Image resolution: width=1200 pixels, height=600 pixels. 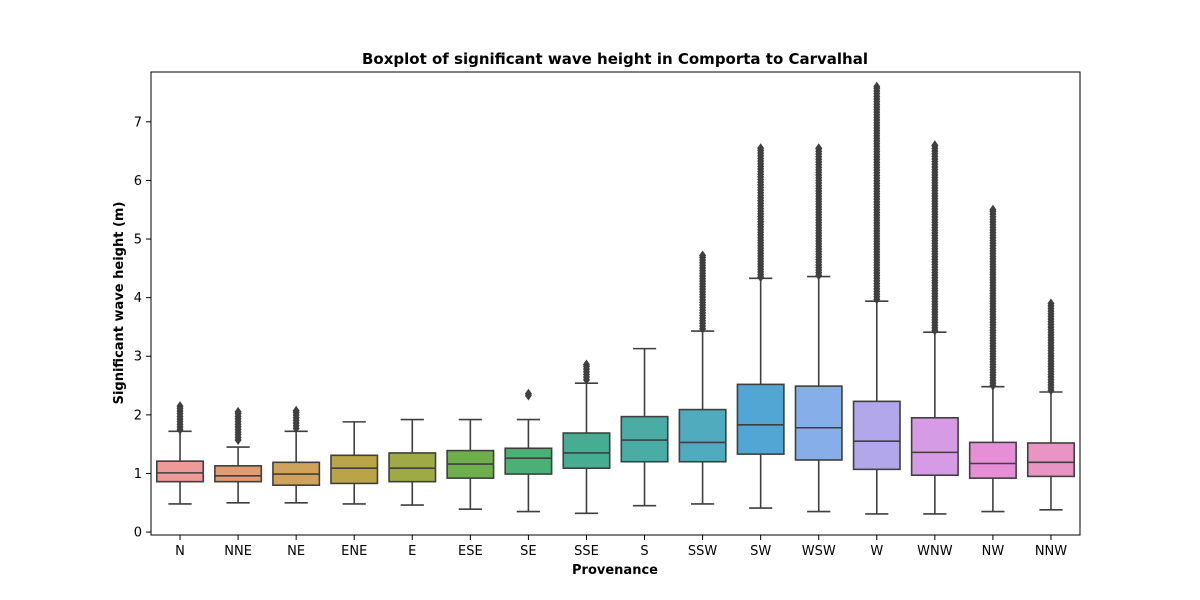 I want to click on box-group-nne, so click(x=238, y=455).